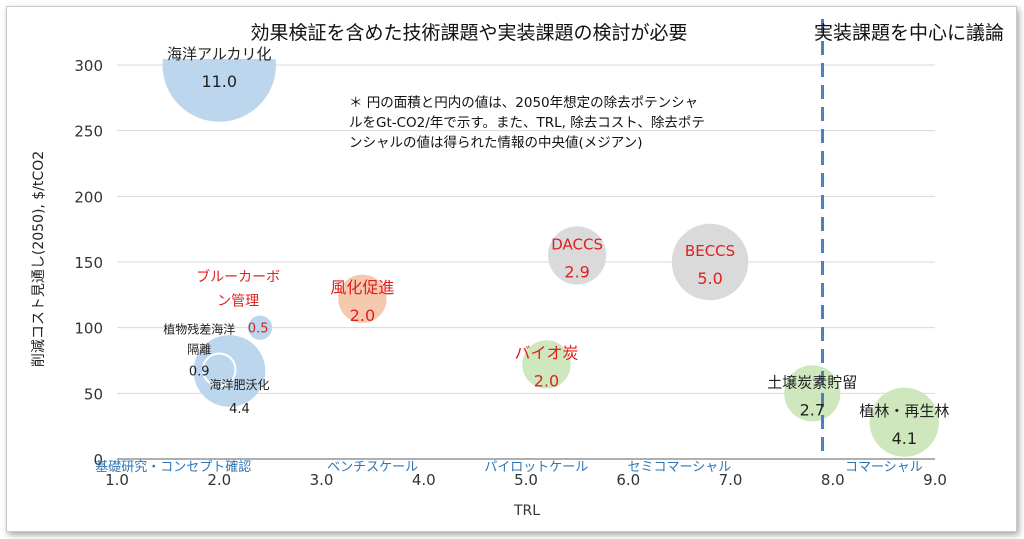  I want to click on bubble-value-label: 4.1, so click(904, 438).